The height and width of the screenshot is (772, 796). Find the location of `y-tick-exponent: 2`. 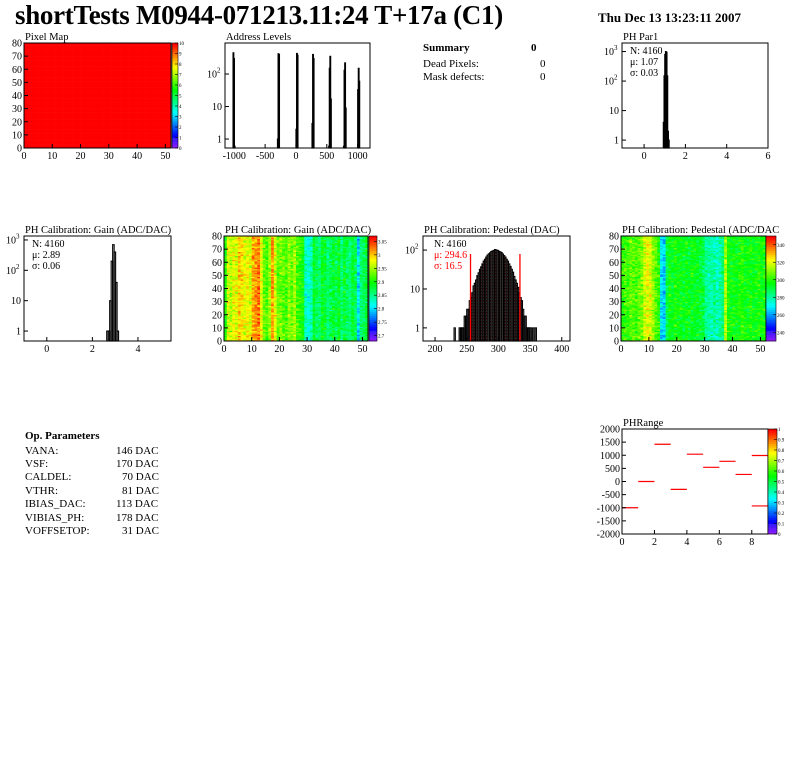

y-tick-exponent: 2 is located at coordinates (616, 78).